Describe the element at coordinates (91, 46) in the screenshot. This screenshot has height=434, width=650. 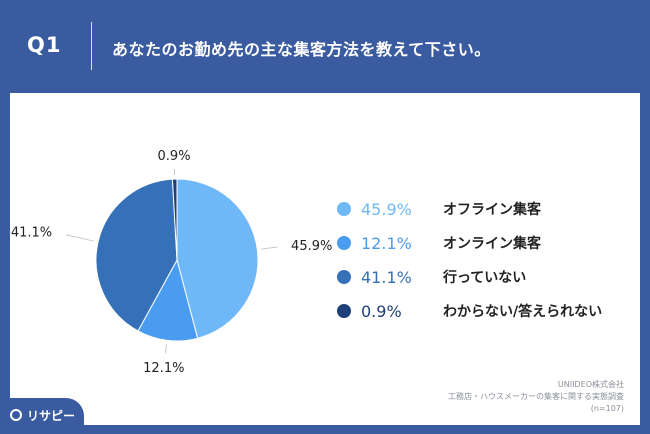
I see `header-divider` at that location.